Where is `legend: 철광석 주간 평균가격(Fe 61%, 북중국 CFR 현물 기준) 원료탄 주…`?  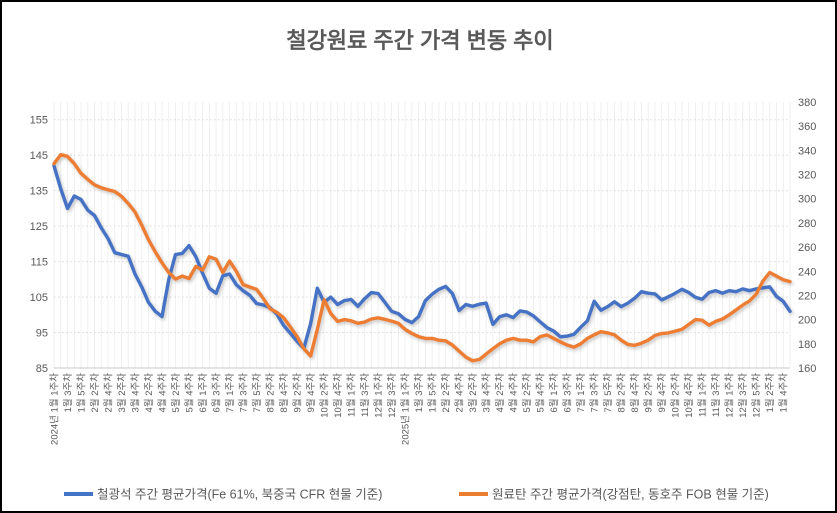 legend: 철광석 주간 평균가격(Fe 61%, 북중국 CFR 현물 기준) 원료탄 주… is located at coordinates (416, 495).